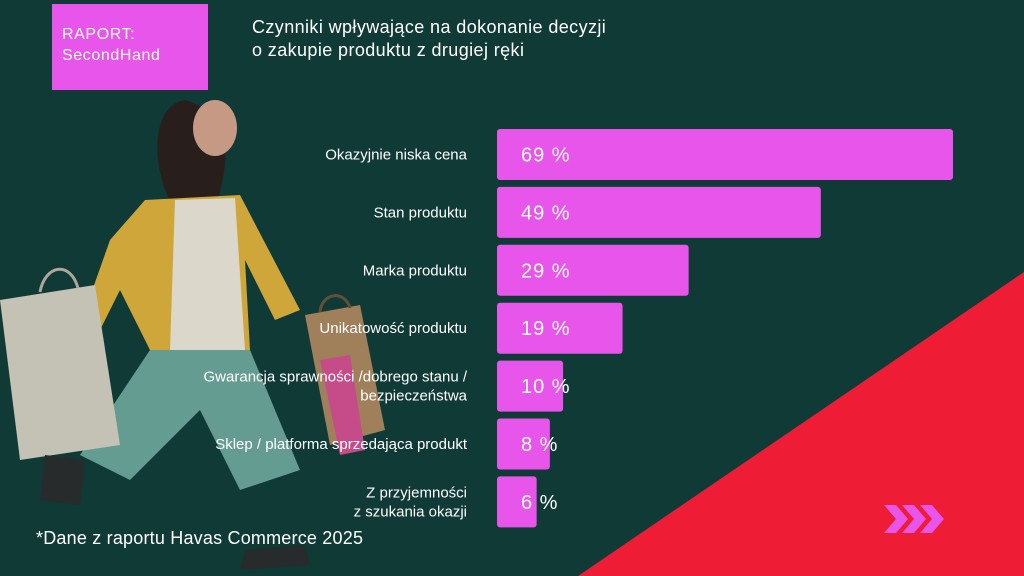 This screenshot has height=576, width=1024. Describe the element at coordinates (341, 444) in the screenshot. I see `category-label: Sklep / platforma sprzedająca produkt` at that location.